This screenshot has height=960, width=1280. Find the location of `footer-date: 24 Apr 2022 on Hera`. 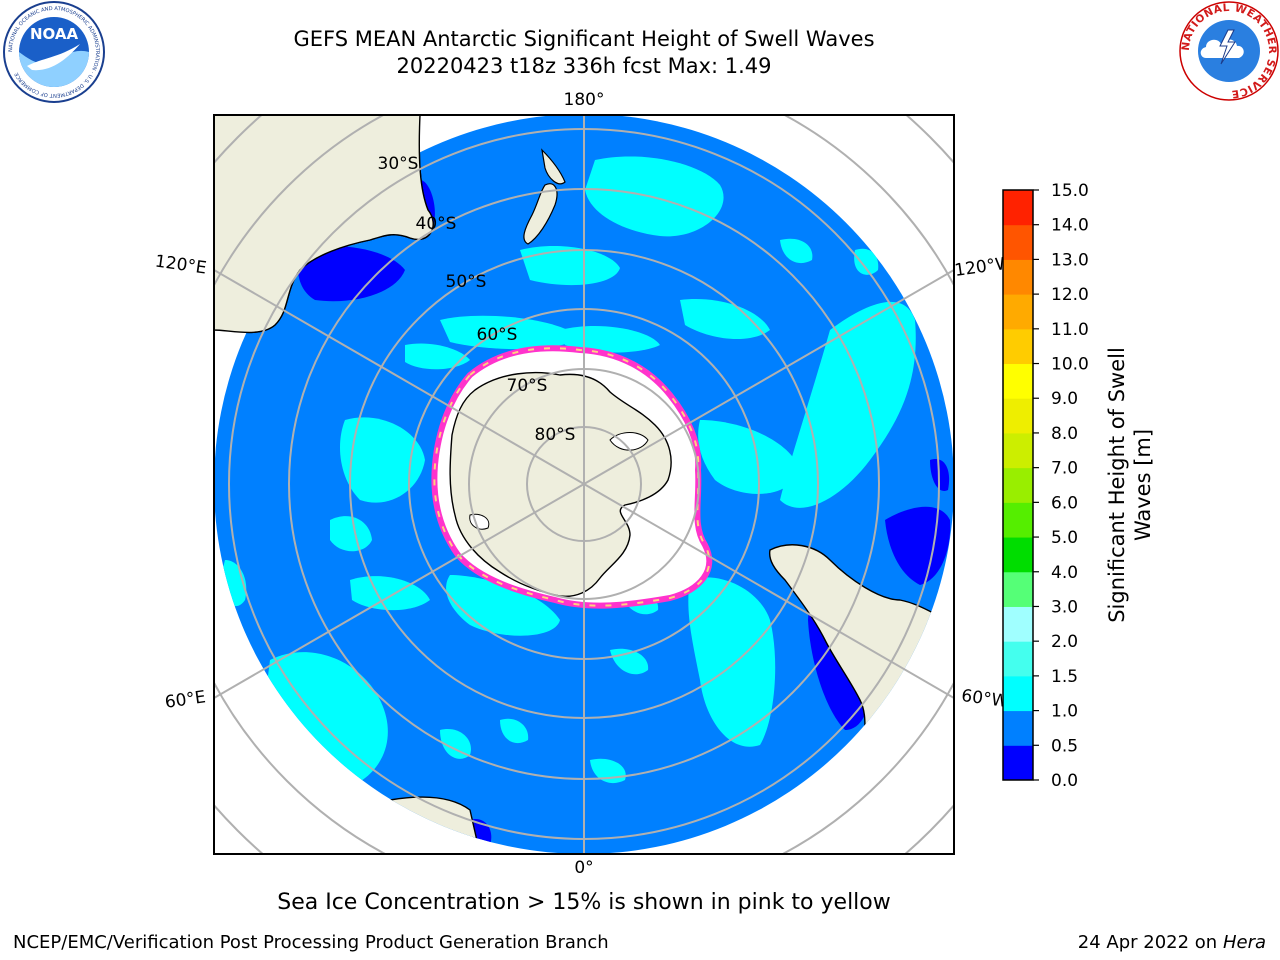

footer-date: 24 Apr 2022 on Hera is located at coordinates (1172, 942).